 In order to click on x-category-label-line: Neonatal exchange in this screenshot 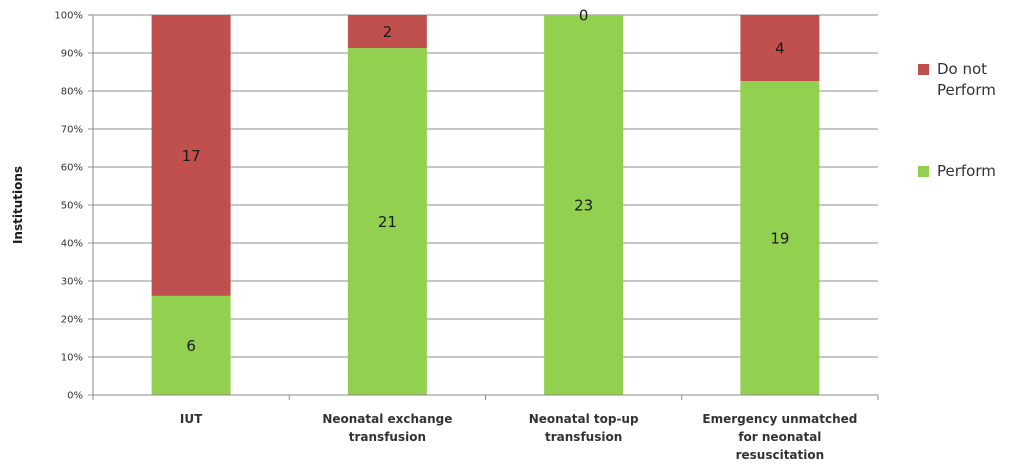, I will do `click(387, 419)`.